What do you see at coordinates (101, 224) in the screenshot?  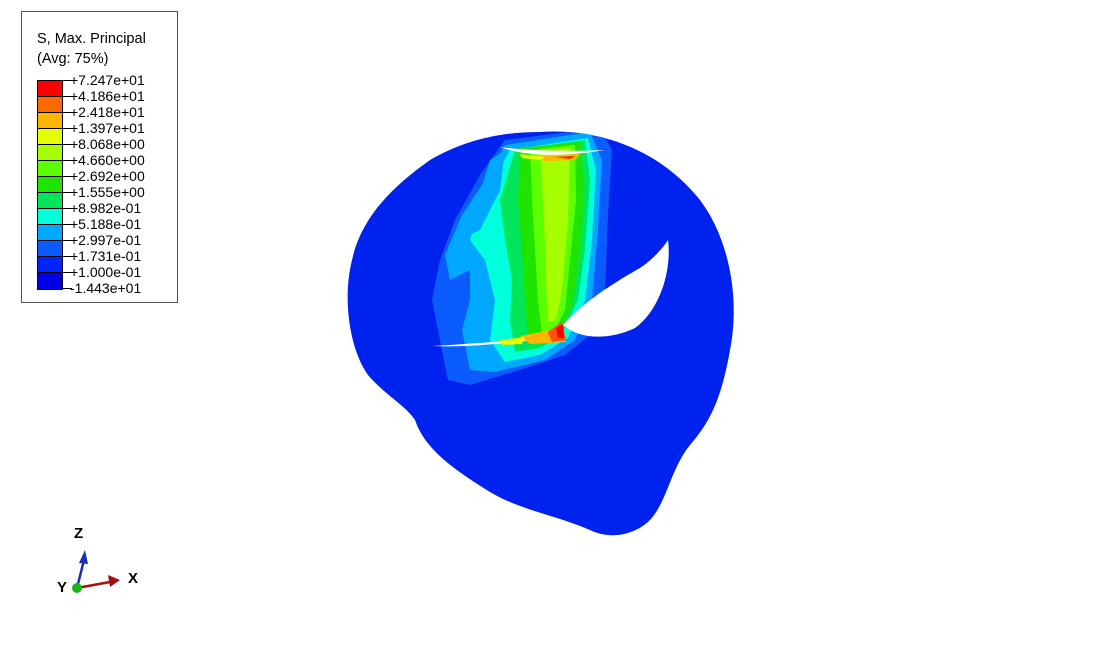 I see `legend-value: +5.188e-01` at bounding box center [101, 224].